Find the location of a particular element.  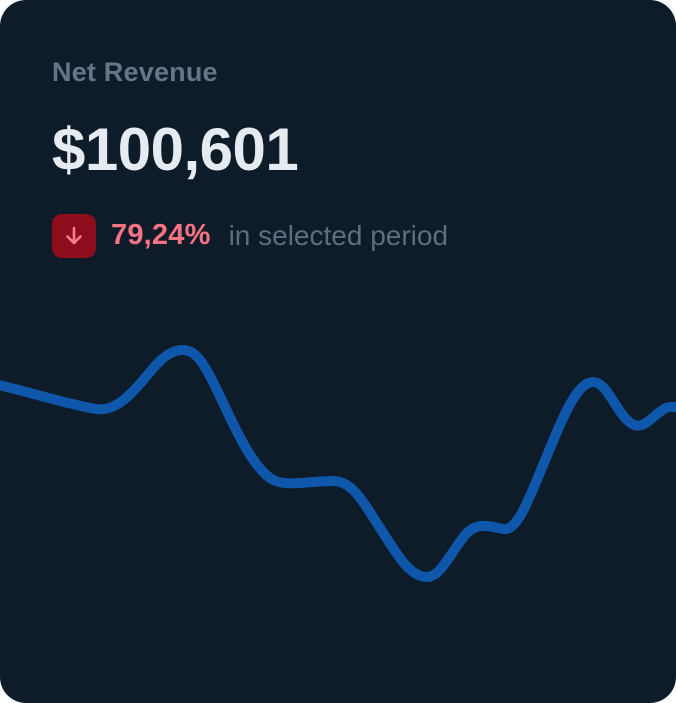

revenue-value: $100,601 is located at coordinates (175, 149).